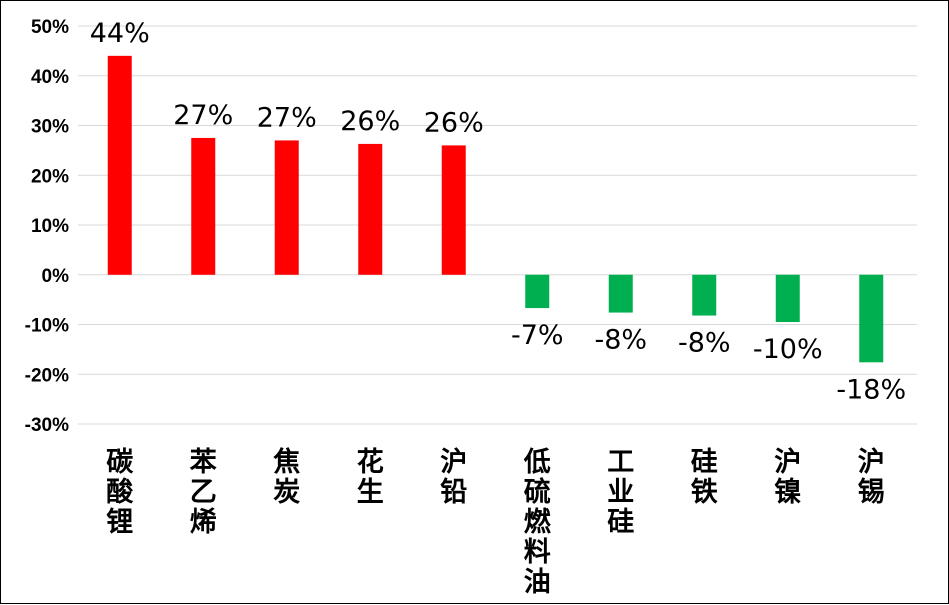  What do you see at coordinates (50, 226) in the screenshot?
I see `y-tick-label: 10%` at bounding box center [50, 226].